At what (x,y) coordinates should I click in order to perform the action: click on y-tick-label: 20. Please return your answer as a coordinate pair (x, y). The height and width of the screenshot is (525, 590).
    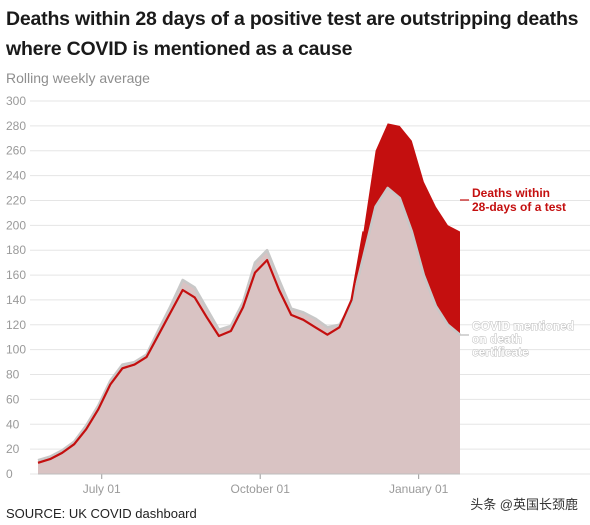
    Looking at the image, I should click on (13, 449).